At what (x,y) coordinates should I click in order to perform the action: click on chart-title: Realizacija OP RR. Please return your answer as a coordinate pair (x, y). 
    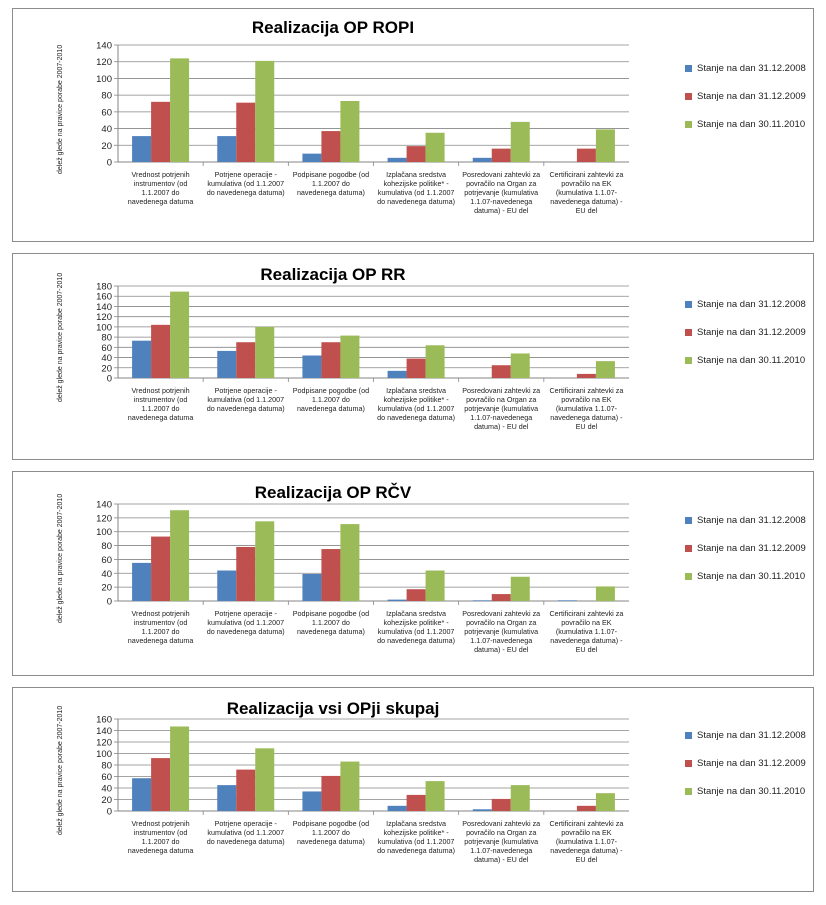
    Looking at the image, I should click on (333, 274).